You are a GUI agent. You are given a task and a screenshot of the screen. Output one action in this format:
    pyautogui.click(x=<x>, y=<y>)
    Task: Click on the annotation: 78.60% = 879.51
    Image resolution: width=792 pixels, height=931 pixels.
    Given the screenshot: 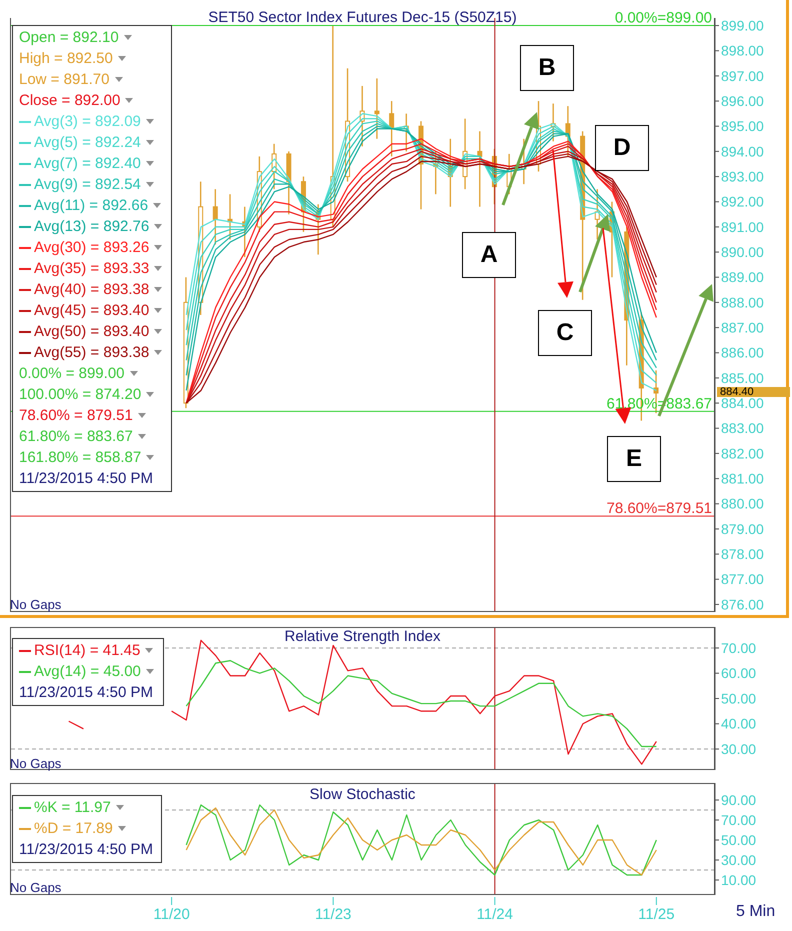 What is the action you would take?
    pyautogui.click(x=76, y=416)
    